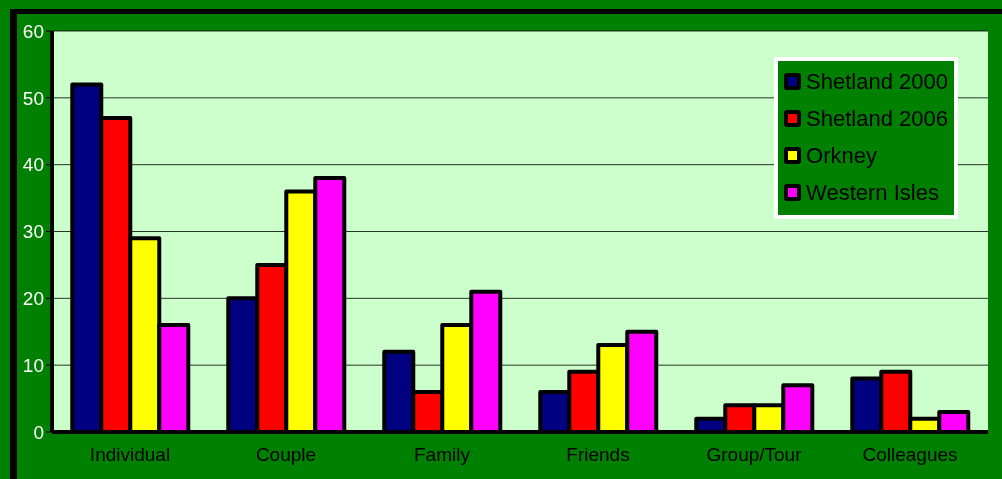 Image resolution: width=1002 pixels, height=479 pixels. Describe the element at coordinates (33, 98) in the screenshot. I see `y-tick-label: 50` at that location.